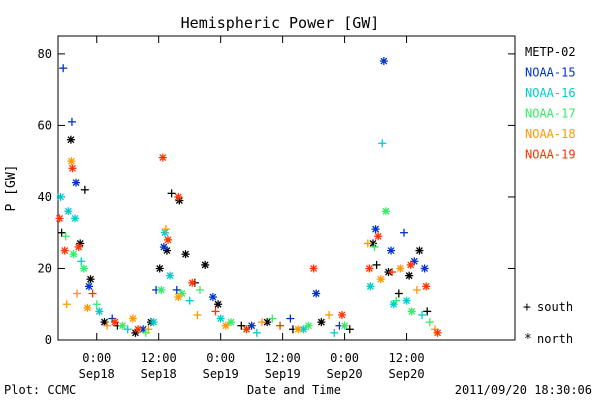 The width and height of the screenshot is (600, 400). I want to click on y-tick-label: 40, so click(45, 197).